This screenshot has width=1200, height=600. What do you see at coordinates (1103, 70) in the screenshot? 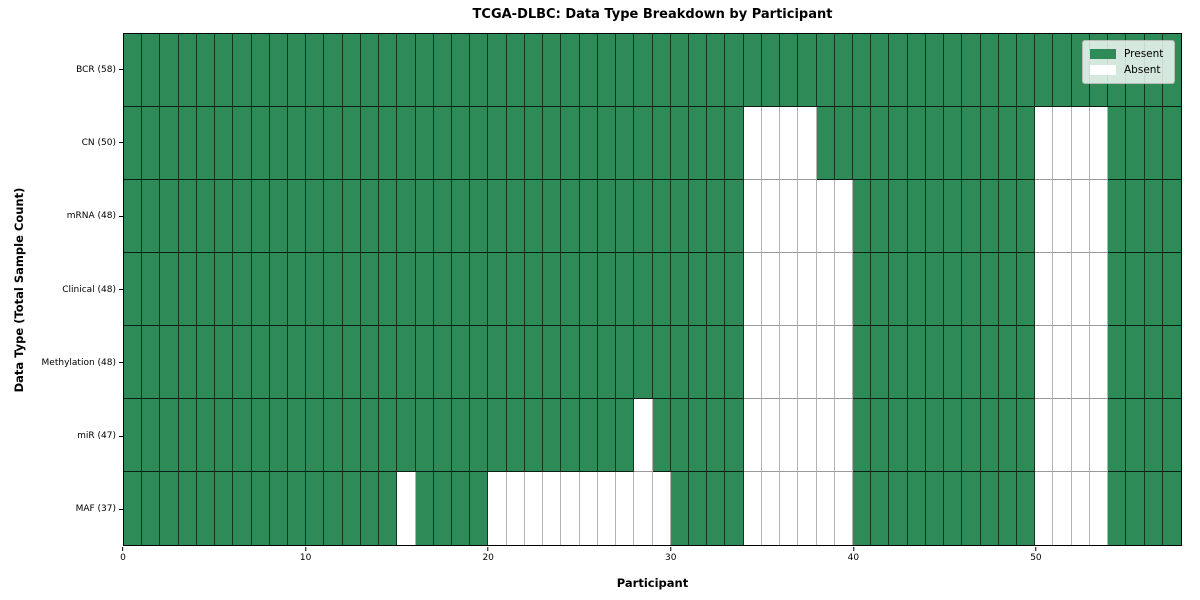
I see `absent-swatch-icon` at bounding box center [1103, 70].